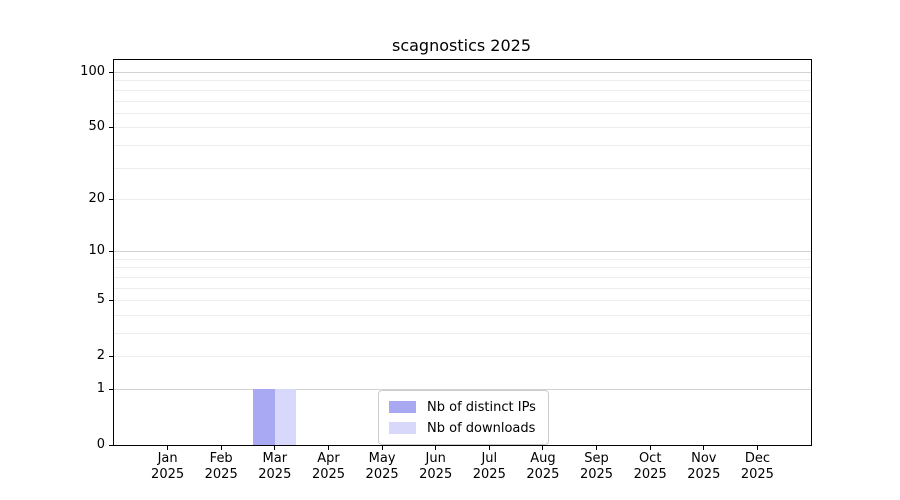  Describe the element at coordinates (481, 428) in the screenshot. I see `legend-label: Nb of downloads` at that location.